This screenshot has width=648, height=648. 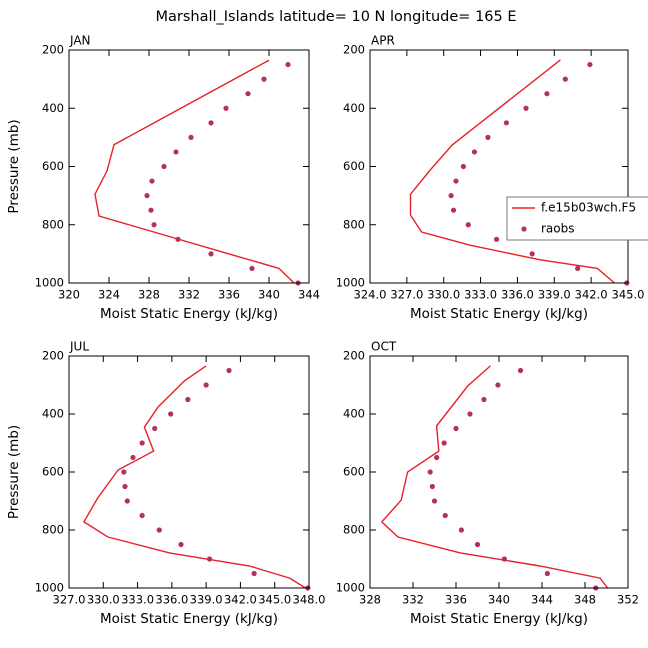 What do you see at coordinates (499, 619) in the screenshot?
I see `x-axis-label: Moist Static Energy (kJ/kg)` at bounding box center [499, 619].